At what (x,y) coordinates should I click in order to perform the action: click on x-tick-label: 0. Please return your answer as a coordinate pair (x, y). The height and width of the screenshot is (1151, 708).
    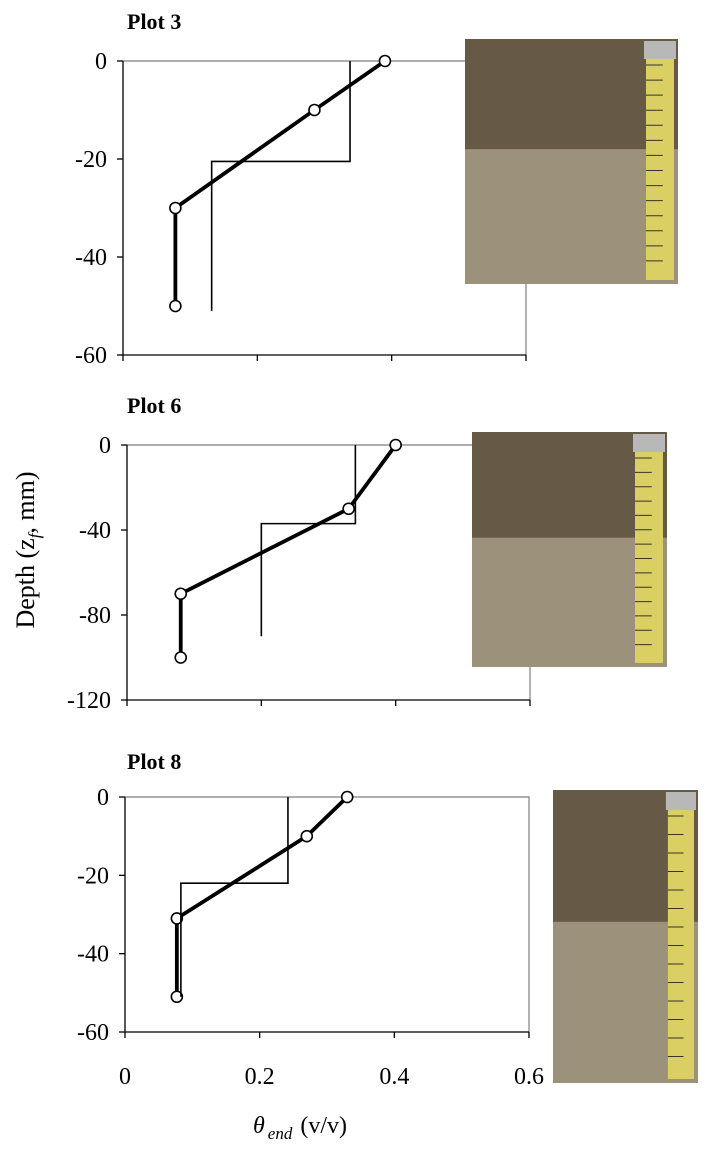
    Looking at the image, I should click on (125, 1077).